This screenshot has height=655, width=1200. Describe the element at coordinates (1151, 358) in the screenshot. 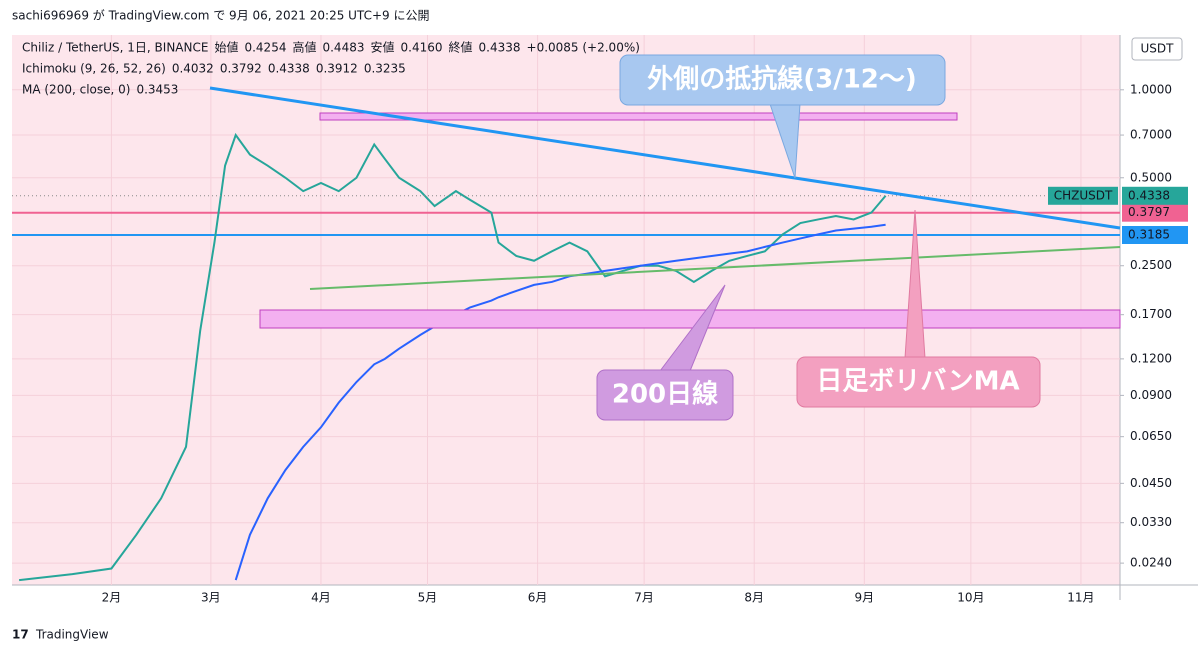

I see `y-tick-label: 0.1200` at that location.